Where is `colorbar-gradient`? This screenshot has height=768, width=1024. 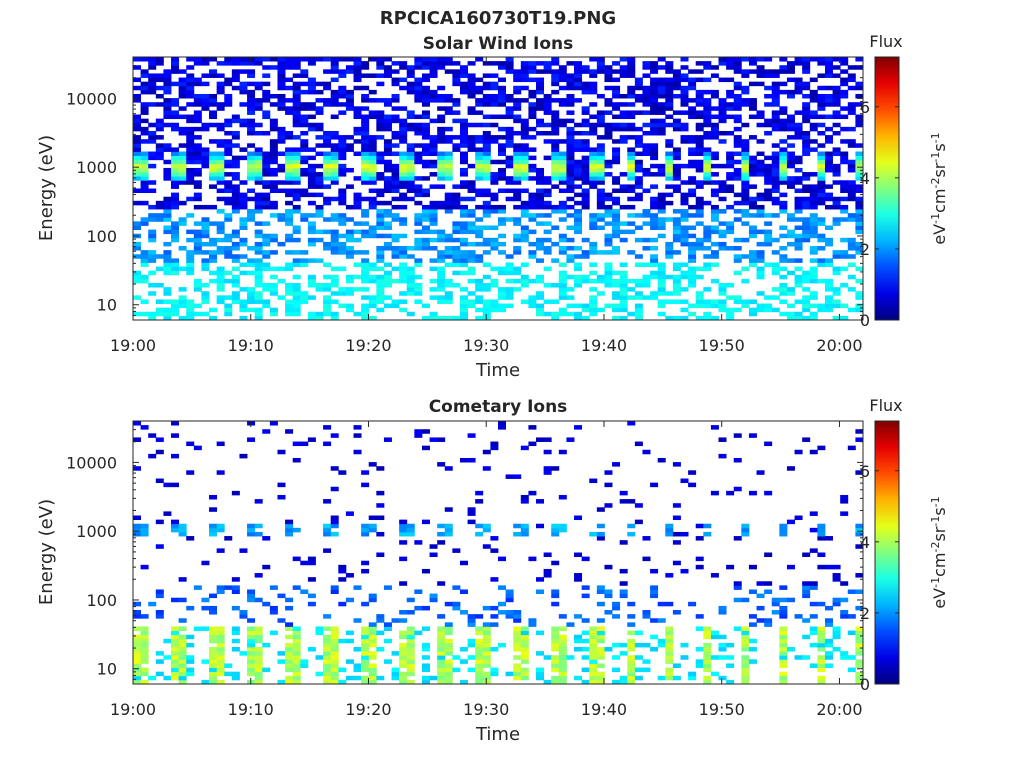 colorbar-gradient is located at coordinates (887, 552).